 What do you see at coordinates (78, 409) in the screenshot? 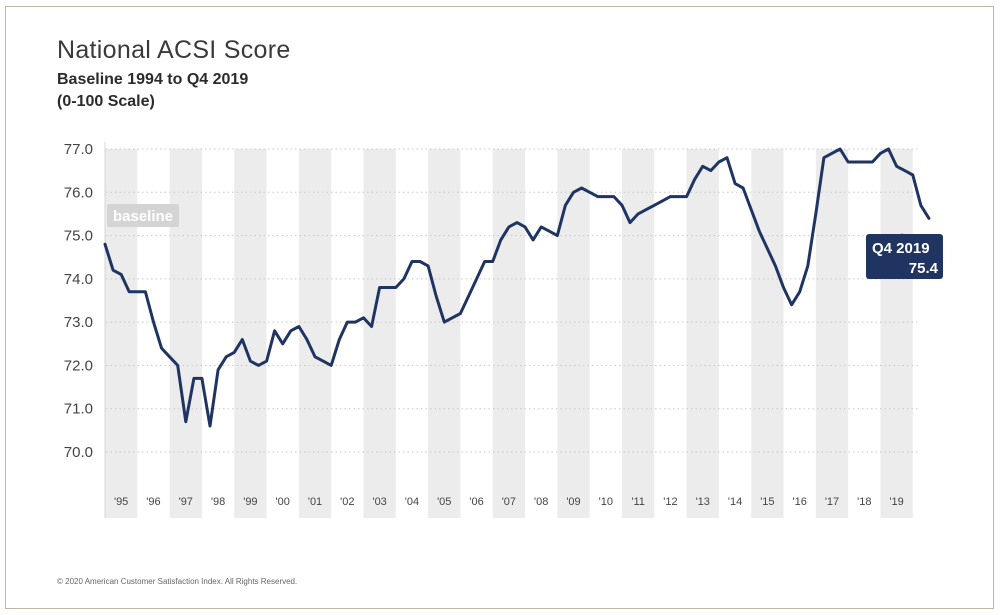
I see `y-tick-label: 71.0` at bounding box center [78, 409].